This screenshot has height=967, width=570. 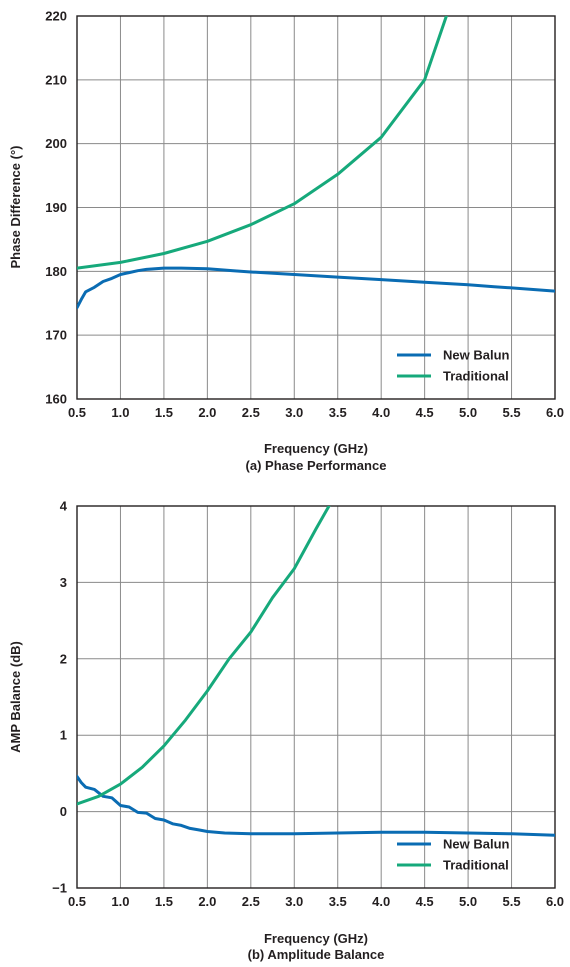 What do you see at coordinates (63, 735) in the screenshot?
I see `amp-y-tick-label: 1` at bounding box center [63, 735].